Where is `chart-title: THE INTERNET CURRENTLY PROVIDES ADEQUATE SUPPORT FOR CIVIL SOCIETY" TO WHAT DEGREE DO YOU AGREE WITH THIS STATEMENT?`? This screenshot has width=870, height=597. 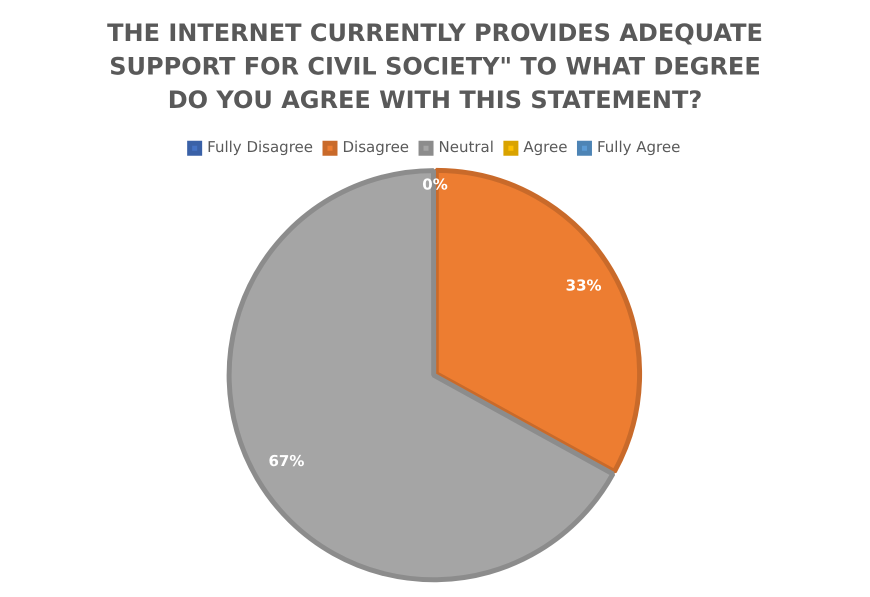 chart-title: THE INTERNET CURRENTLY PROVIDES ADEQUATE SUPPORT FOR CIVIL SOCIETY" TO WHAT DEGREE DO YOU AGREE WITH THIS STATEMENT? is located at coordinates (435, 66).